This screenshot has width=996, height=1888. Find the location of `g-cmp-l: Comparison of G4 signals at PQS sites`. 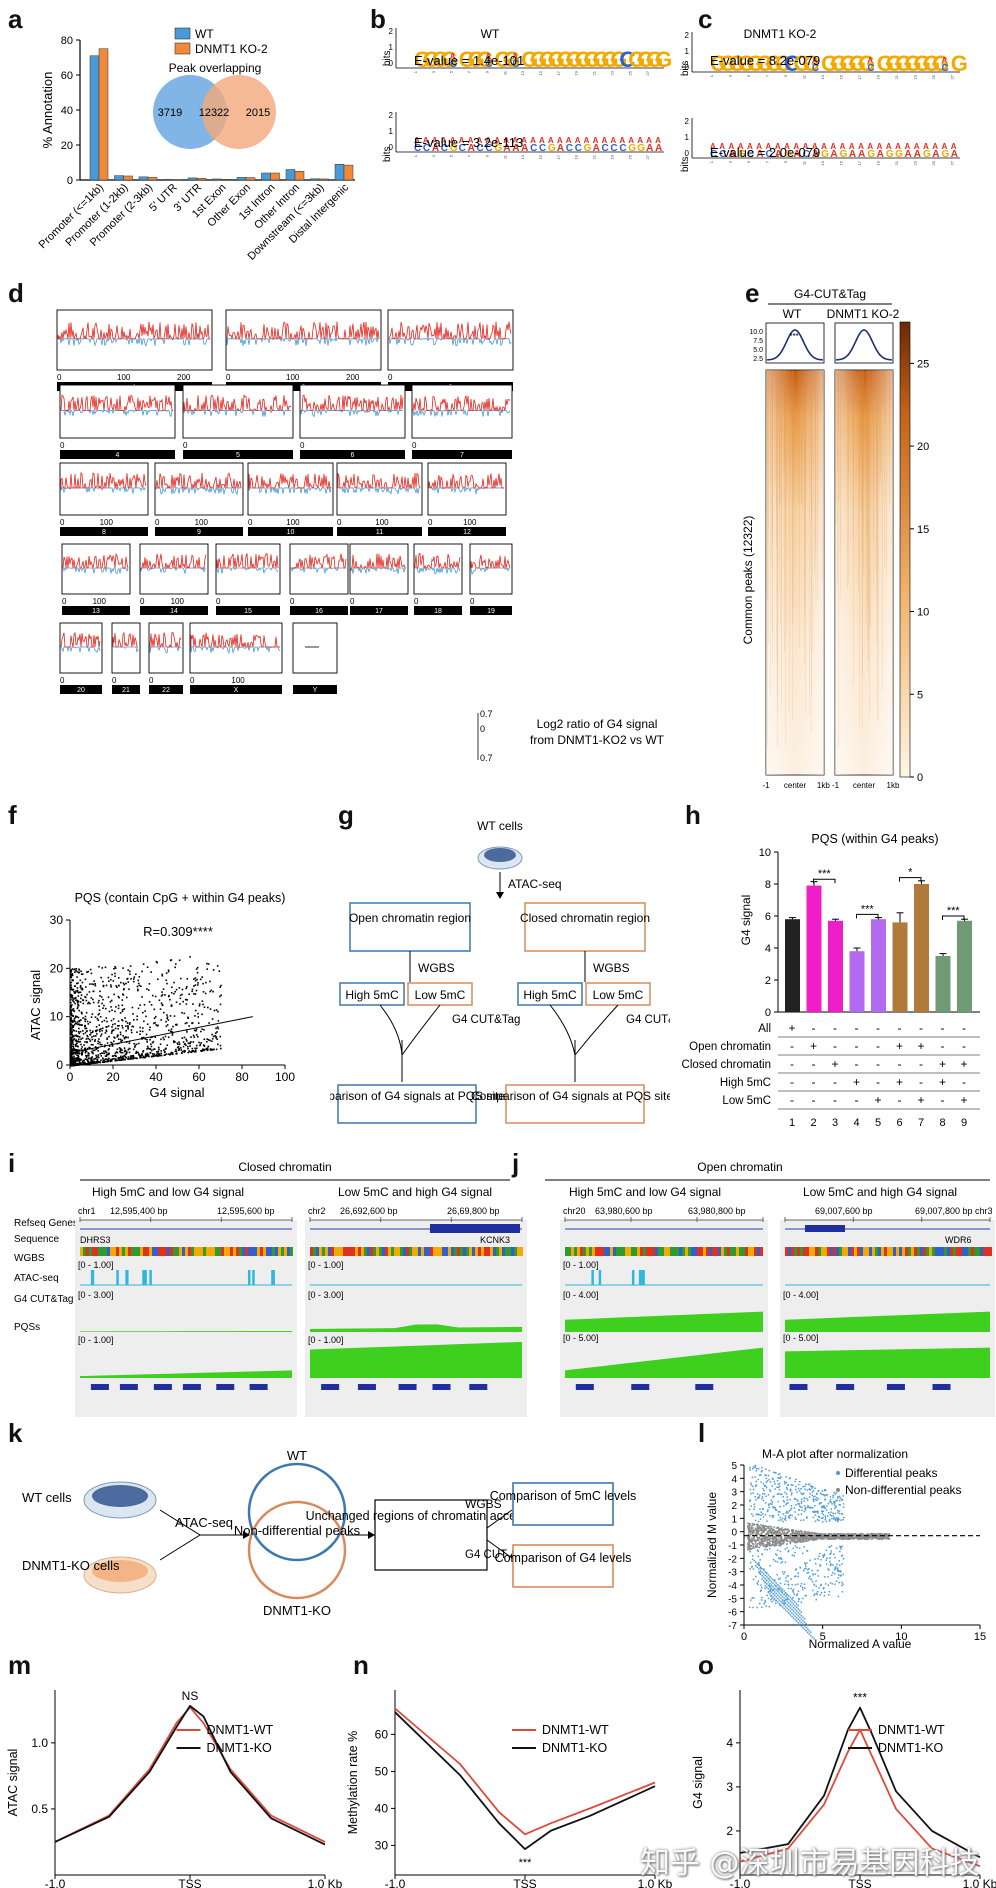

g-cmp-l: Comparison of G4 signals at PQS sites is located at coordinates (420, 1096).